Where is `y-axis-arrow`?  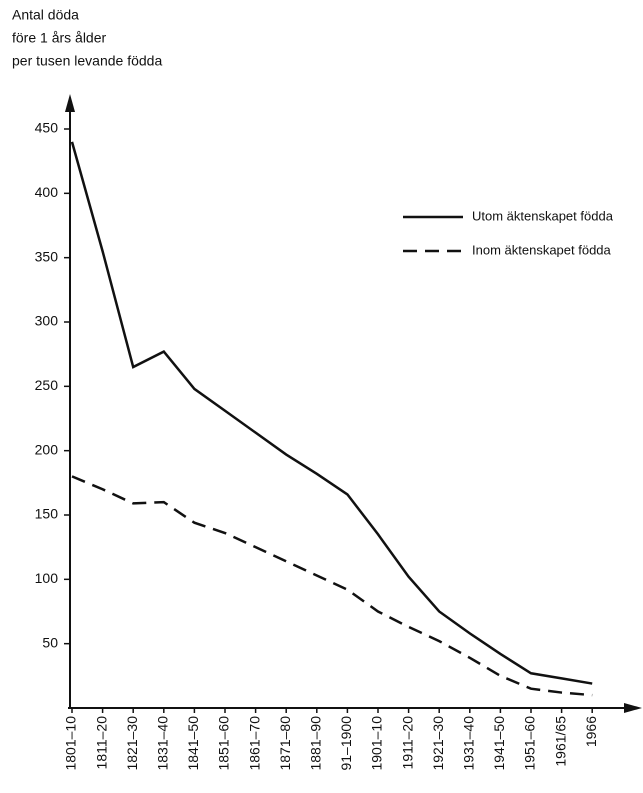 y-axis-arrow is located at coordinates (70, 103).